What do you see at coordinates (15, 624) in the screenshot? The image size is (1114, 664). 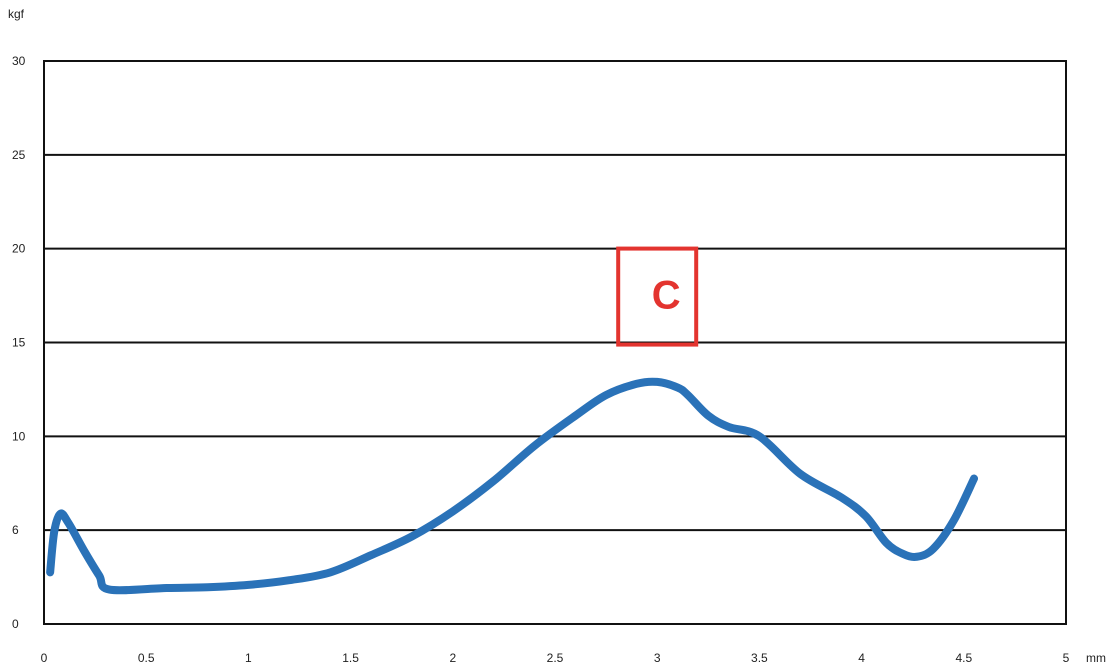 I see `y-tick-label: 0` at bounding box center [15, 624].